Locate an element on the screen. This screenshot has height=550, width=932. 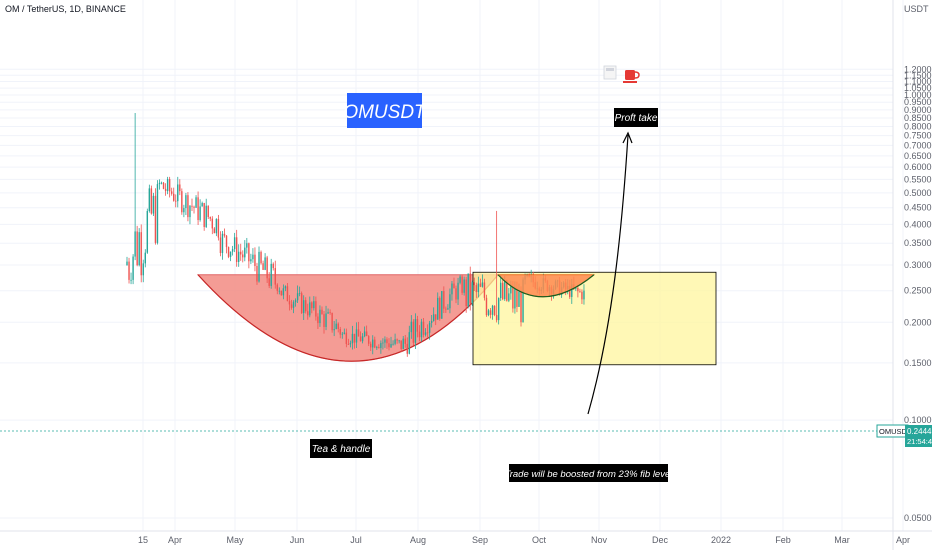
price-tag-price: 0.2444 is located at coordinates (919, 431).